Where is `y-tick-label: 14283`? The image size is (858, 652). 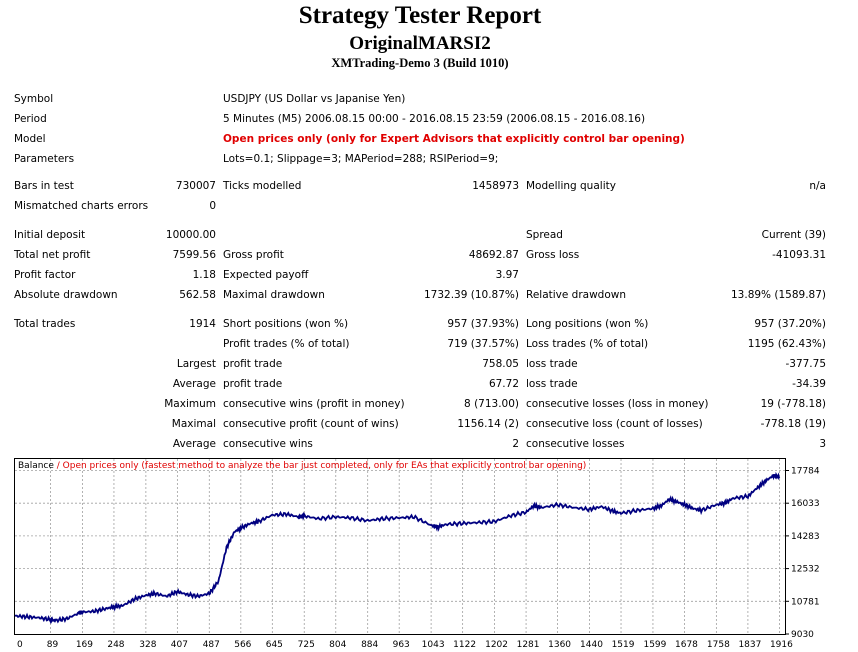
y-tick-label: 14283 is located at coordinates (805, 537).